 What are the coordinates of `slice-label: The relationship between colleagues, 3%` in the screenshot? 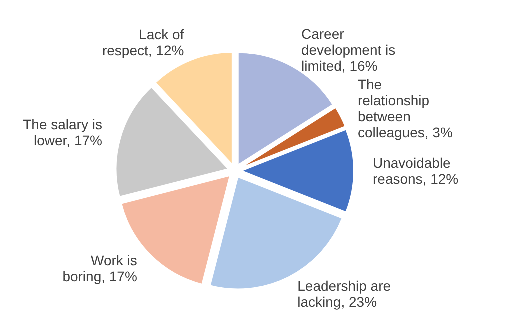 It's located at (405, 108).